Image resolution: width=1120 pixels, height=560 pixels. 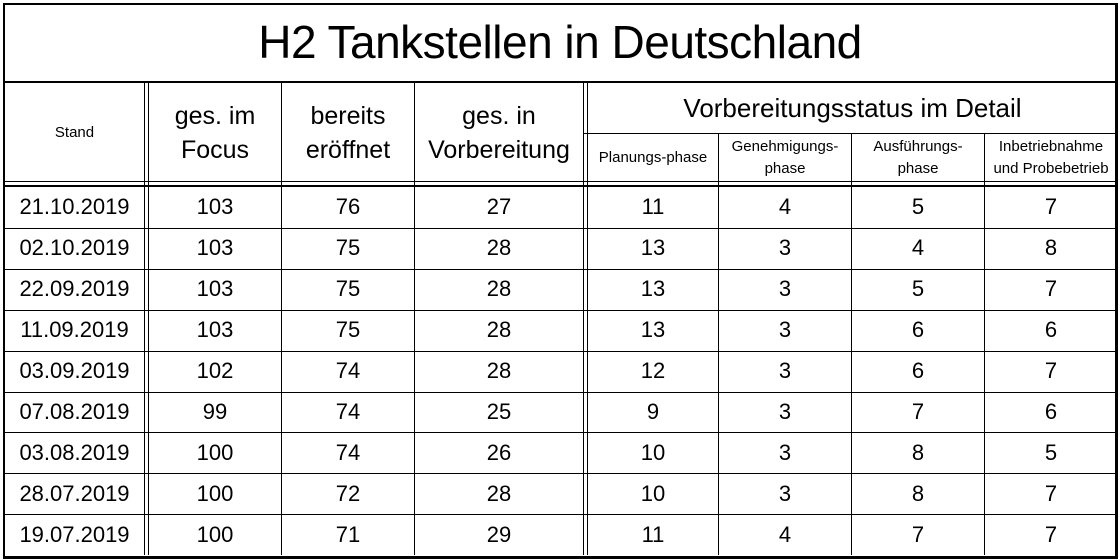 I want to click on header-genehmigungsphase: Genehmigungs- phase, so click(x=785, y=157).